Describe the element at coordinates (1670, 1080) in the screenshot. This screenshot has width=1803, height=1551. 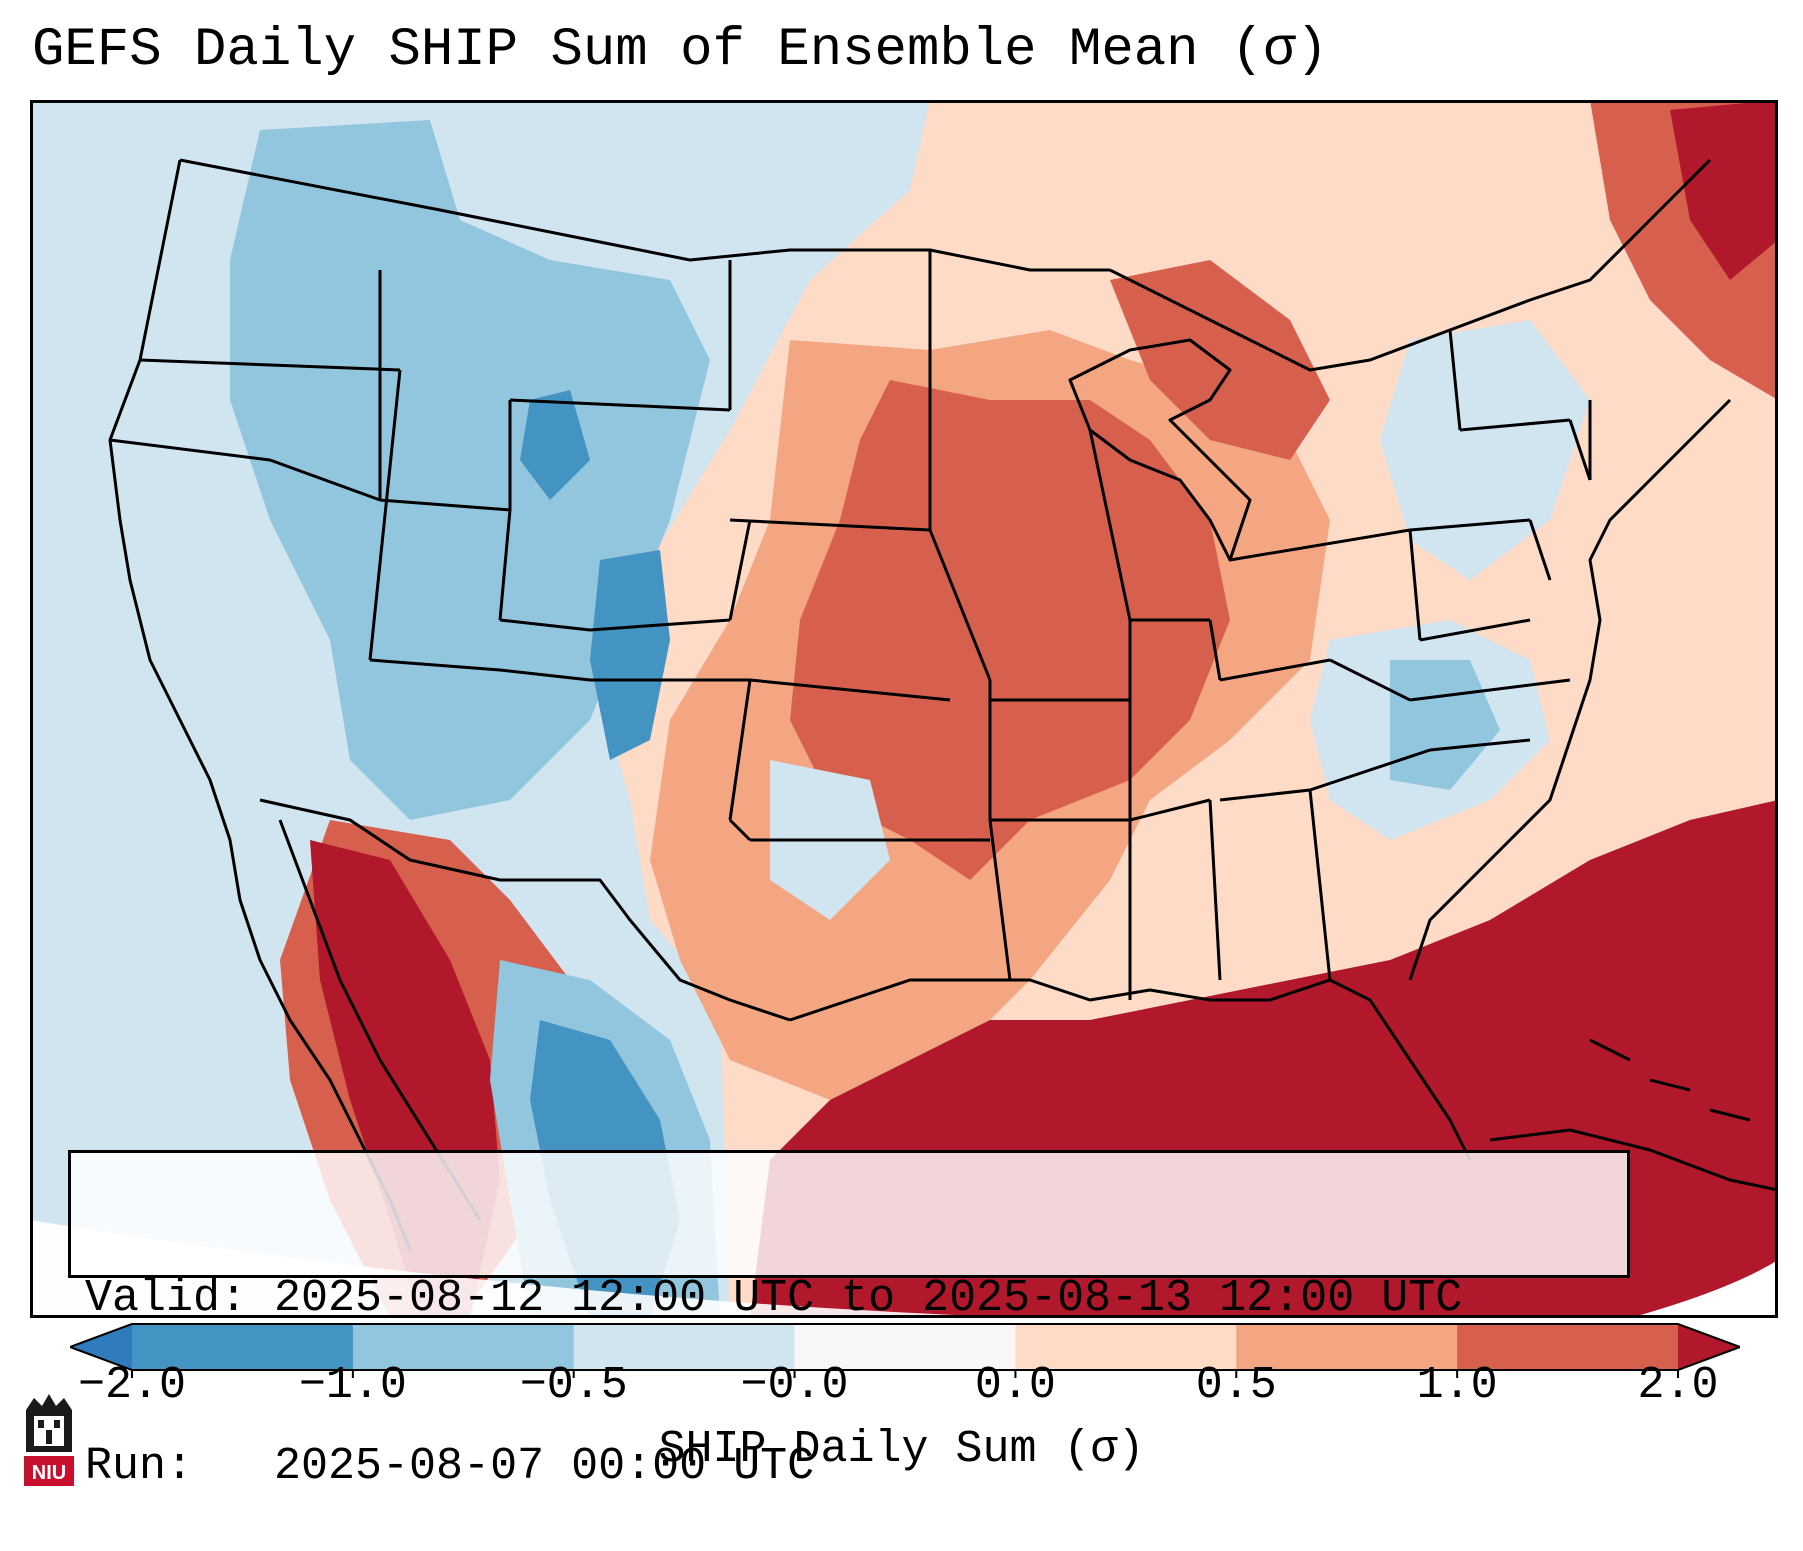
I see `bahamas-outline` at that location.